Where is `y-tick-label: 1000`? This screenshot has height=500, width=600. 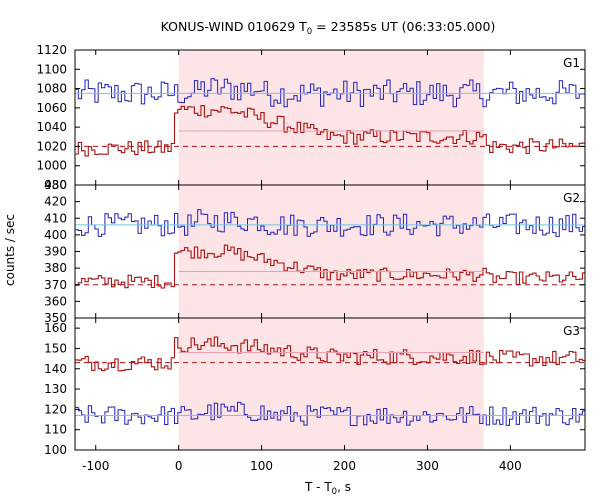 y-tick-label: 1000 is located at coordinates (51, 166).